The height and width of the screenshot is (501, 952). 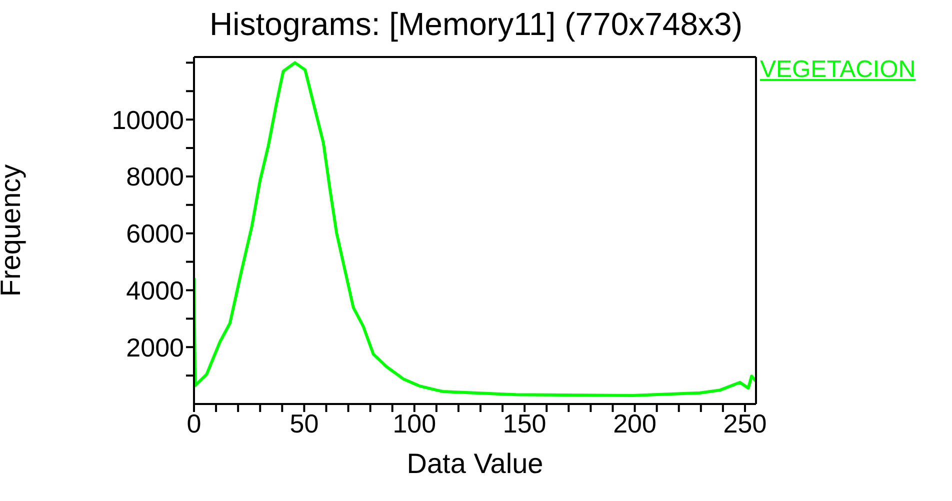 I want to click on y-tick-label: 4000, so click(x=155, y=290).